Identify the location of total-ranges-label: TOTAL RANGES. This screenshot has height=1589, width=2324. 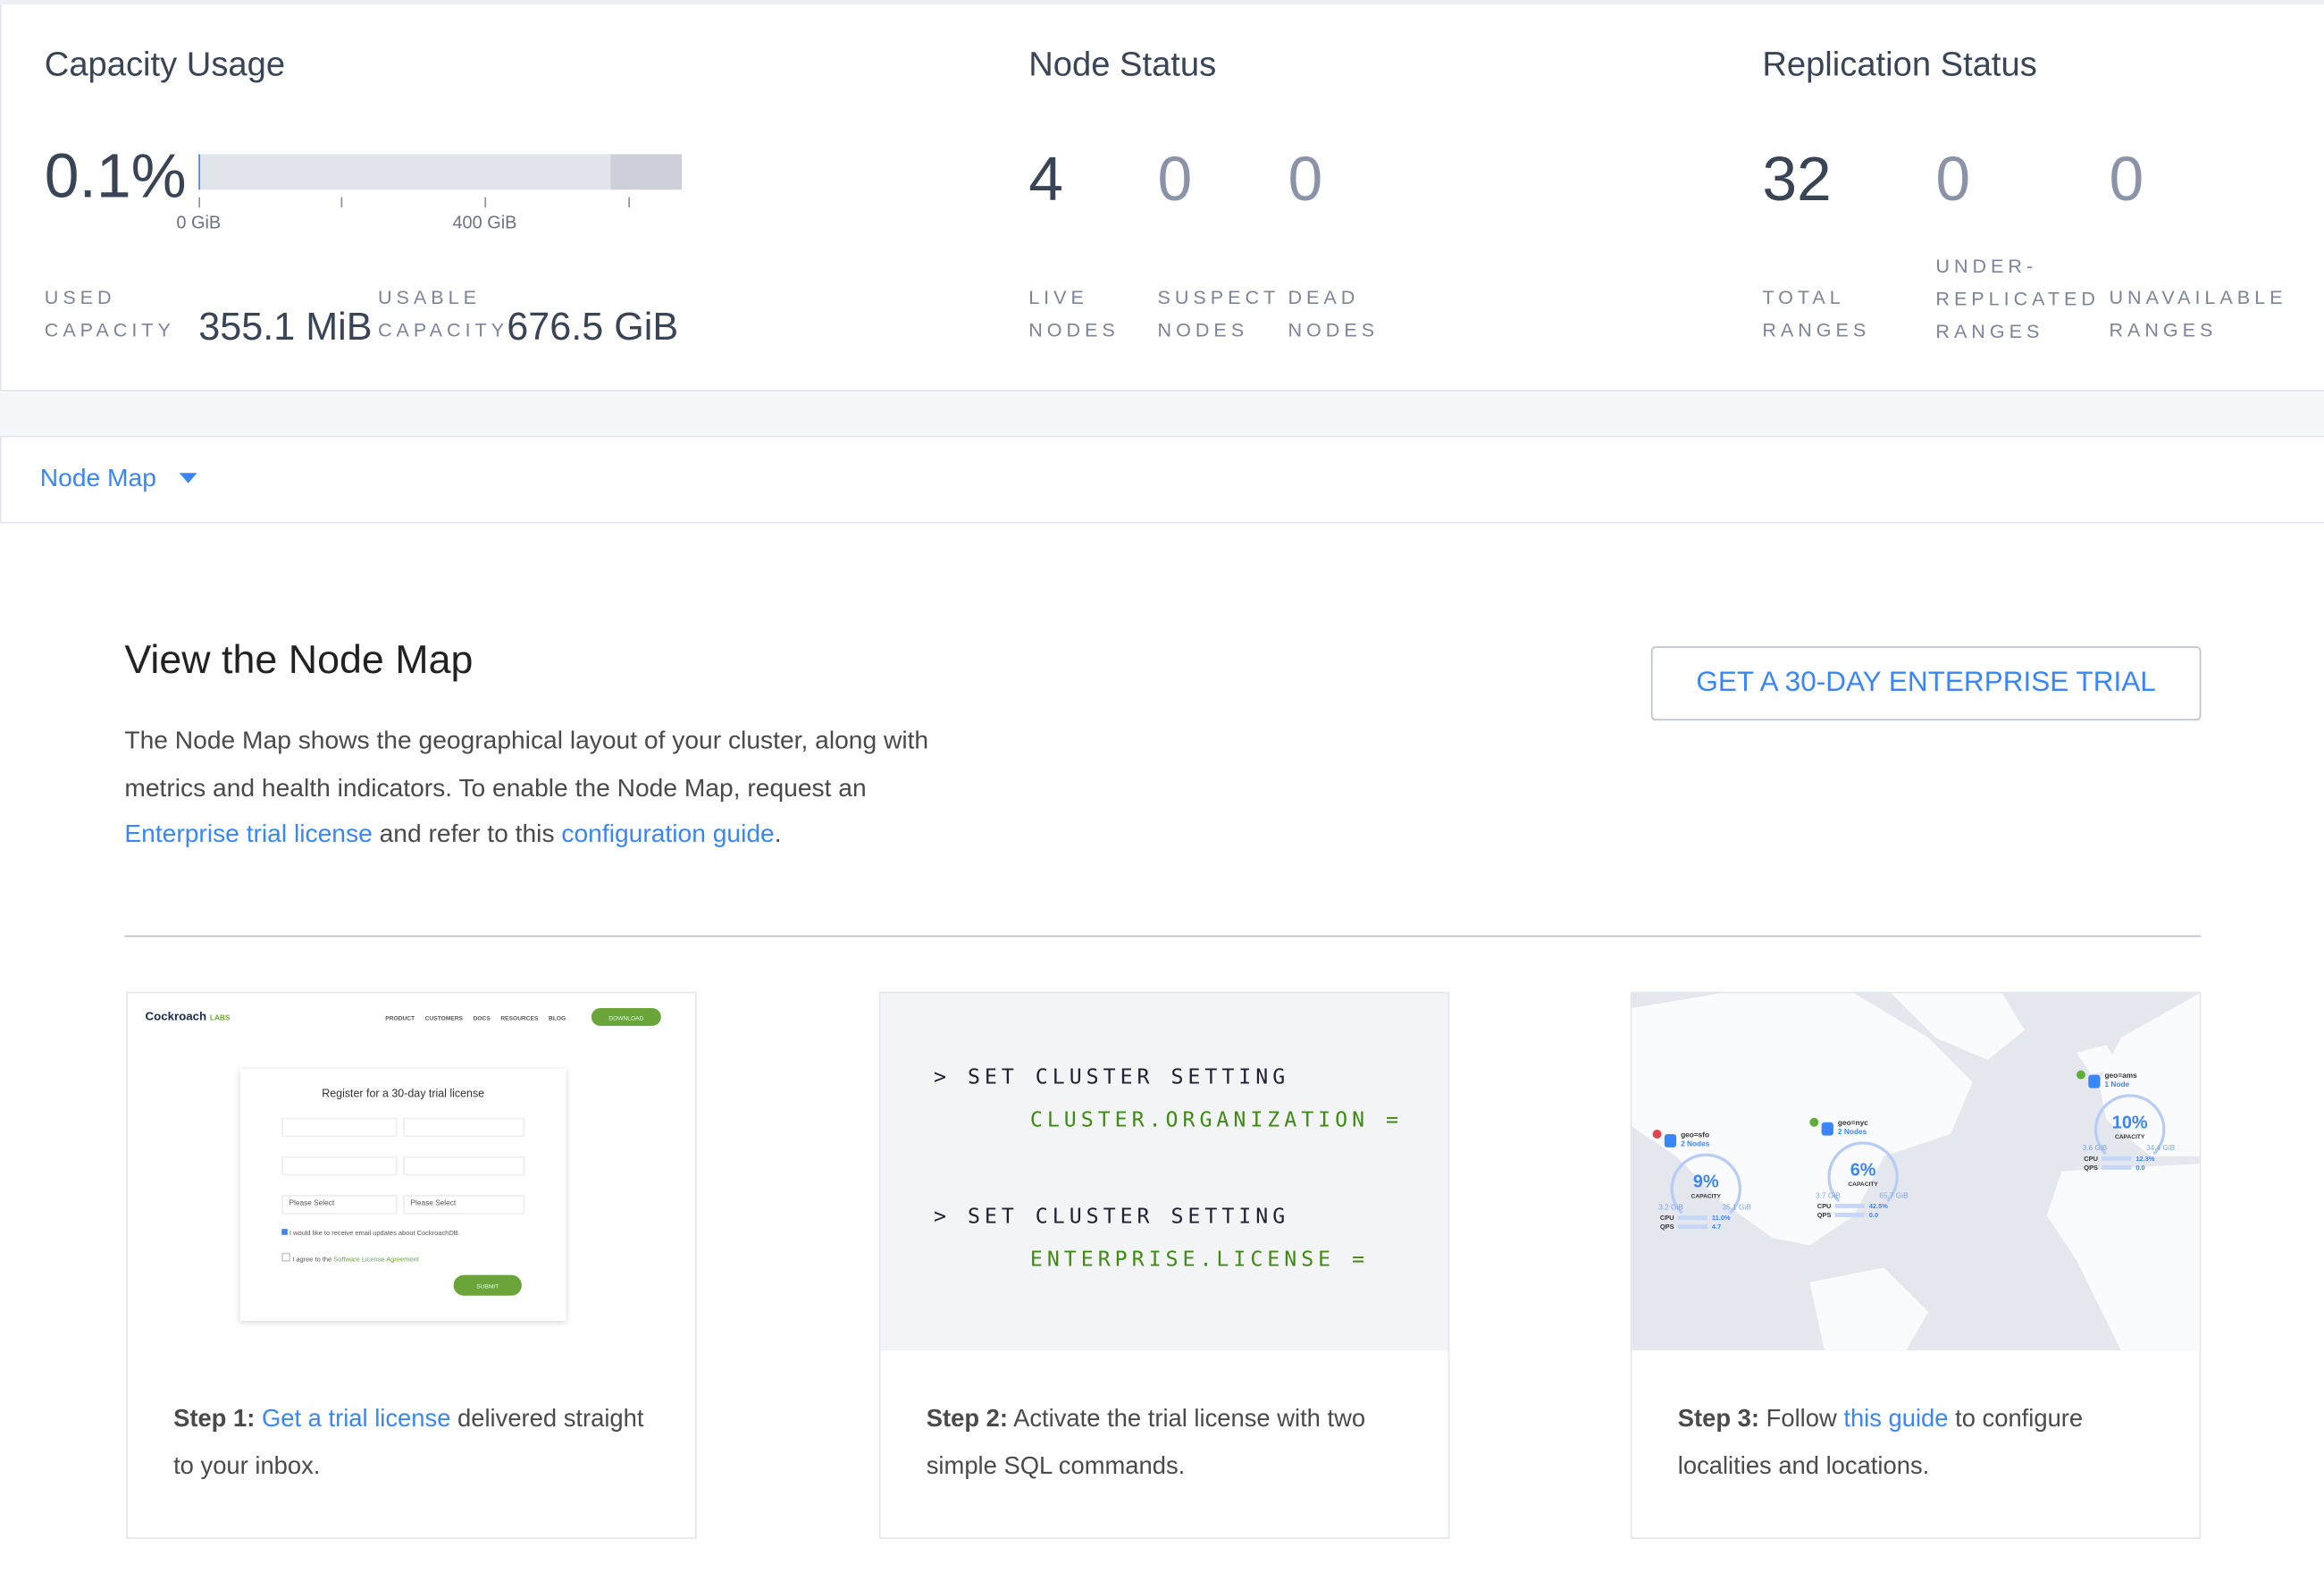
(1816, 314).